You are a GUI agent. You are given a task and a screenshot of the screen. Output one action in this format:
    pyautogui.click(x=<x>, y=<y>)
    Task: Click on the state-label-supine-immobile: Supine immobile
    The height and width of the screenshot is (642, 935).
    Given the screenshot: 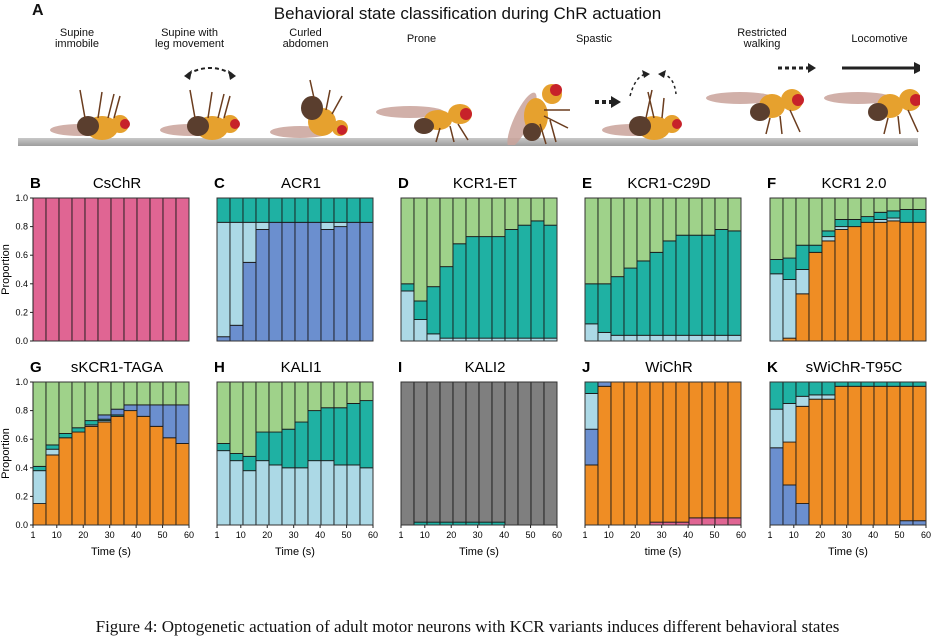 What is the action you would take?
    pyautogui.click(x=76, y=38)
    